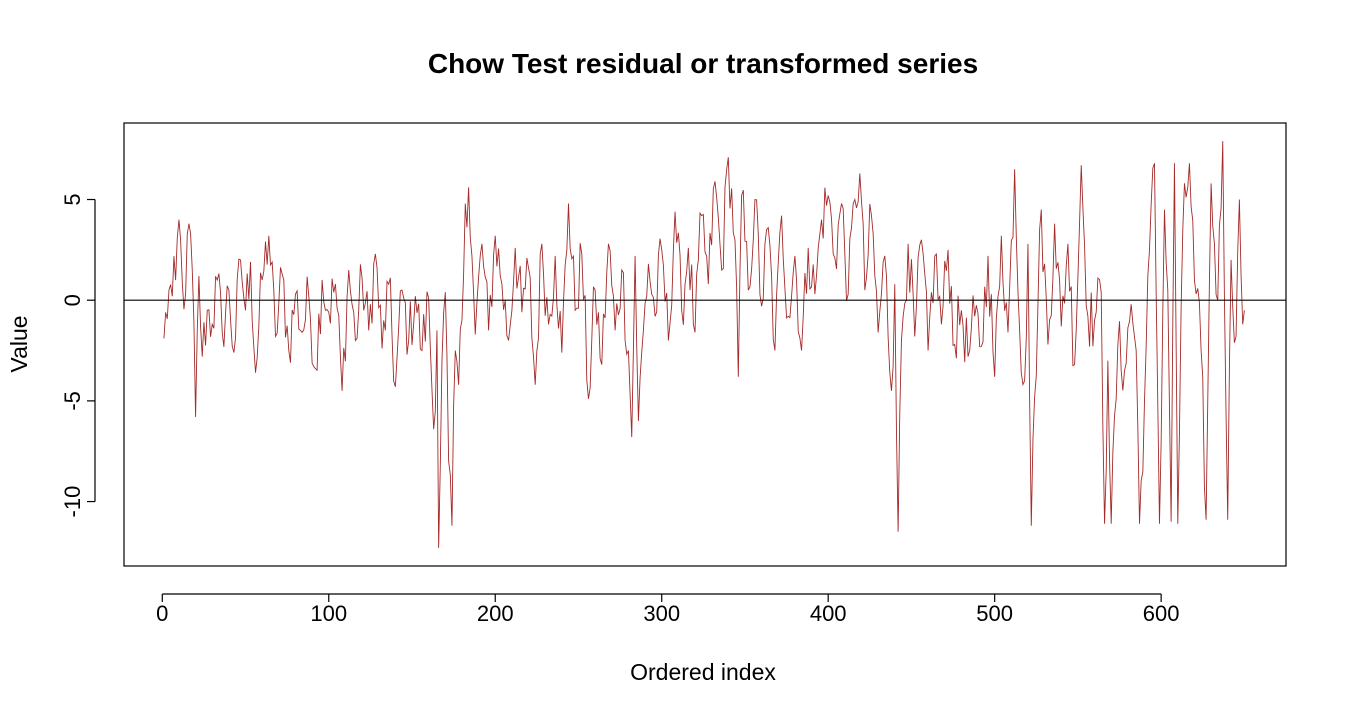  What do you see at coordinates (661, 613) in the screenshot?
I see `x-tick-label: 300` at bounding box center [661, 613].